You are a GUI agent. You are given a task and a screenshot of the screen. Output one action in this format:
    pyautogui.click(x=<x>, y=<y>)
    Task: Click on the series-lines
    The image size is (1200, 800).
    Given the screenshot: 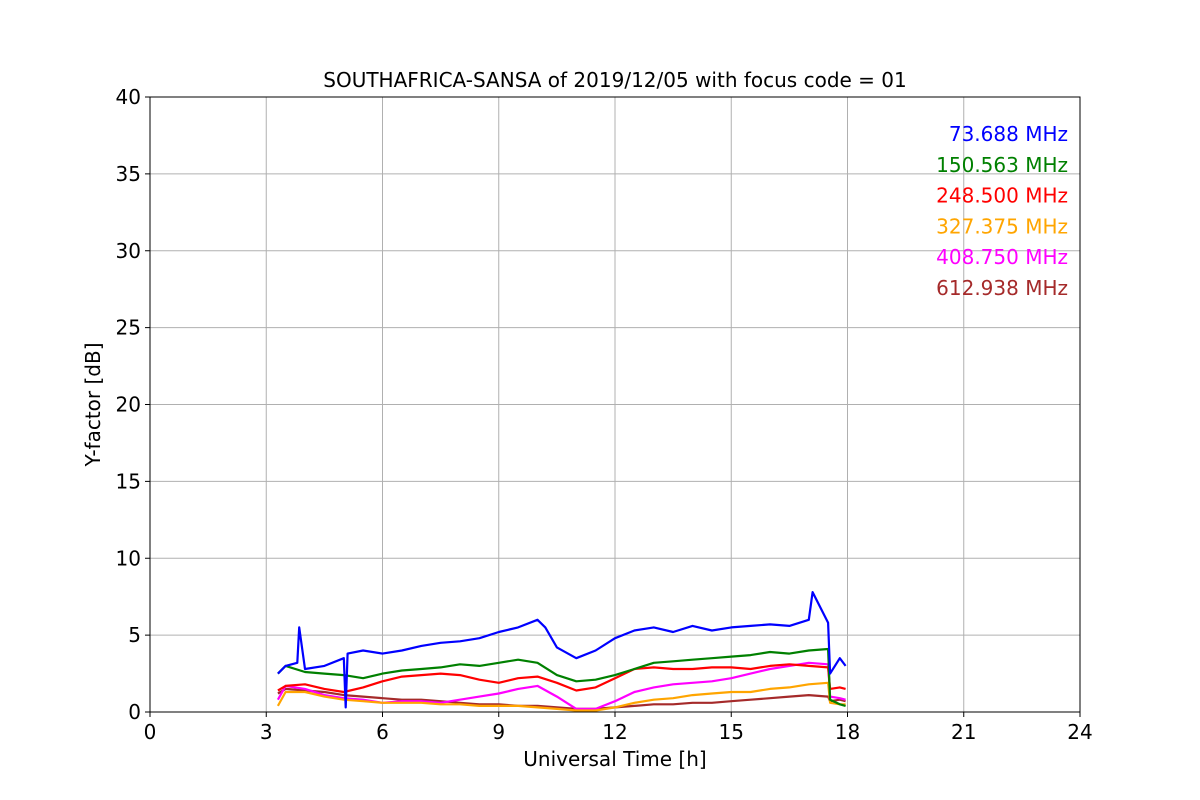 What is the action you would take?
    pyautogui.click(x=561, y=651)
    